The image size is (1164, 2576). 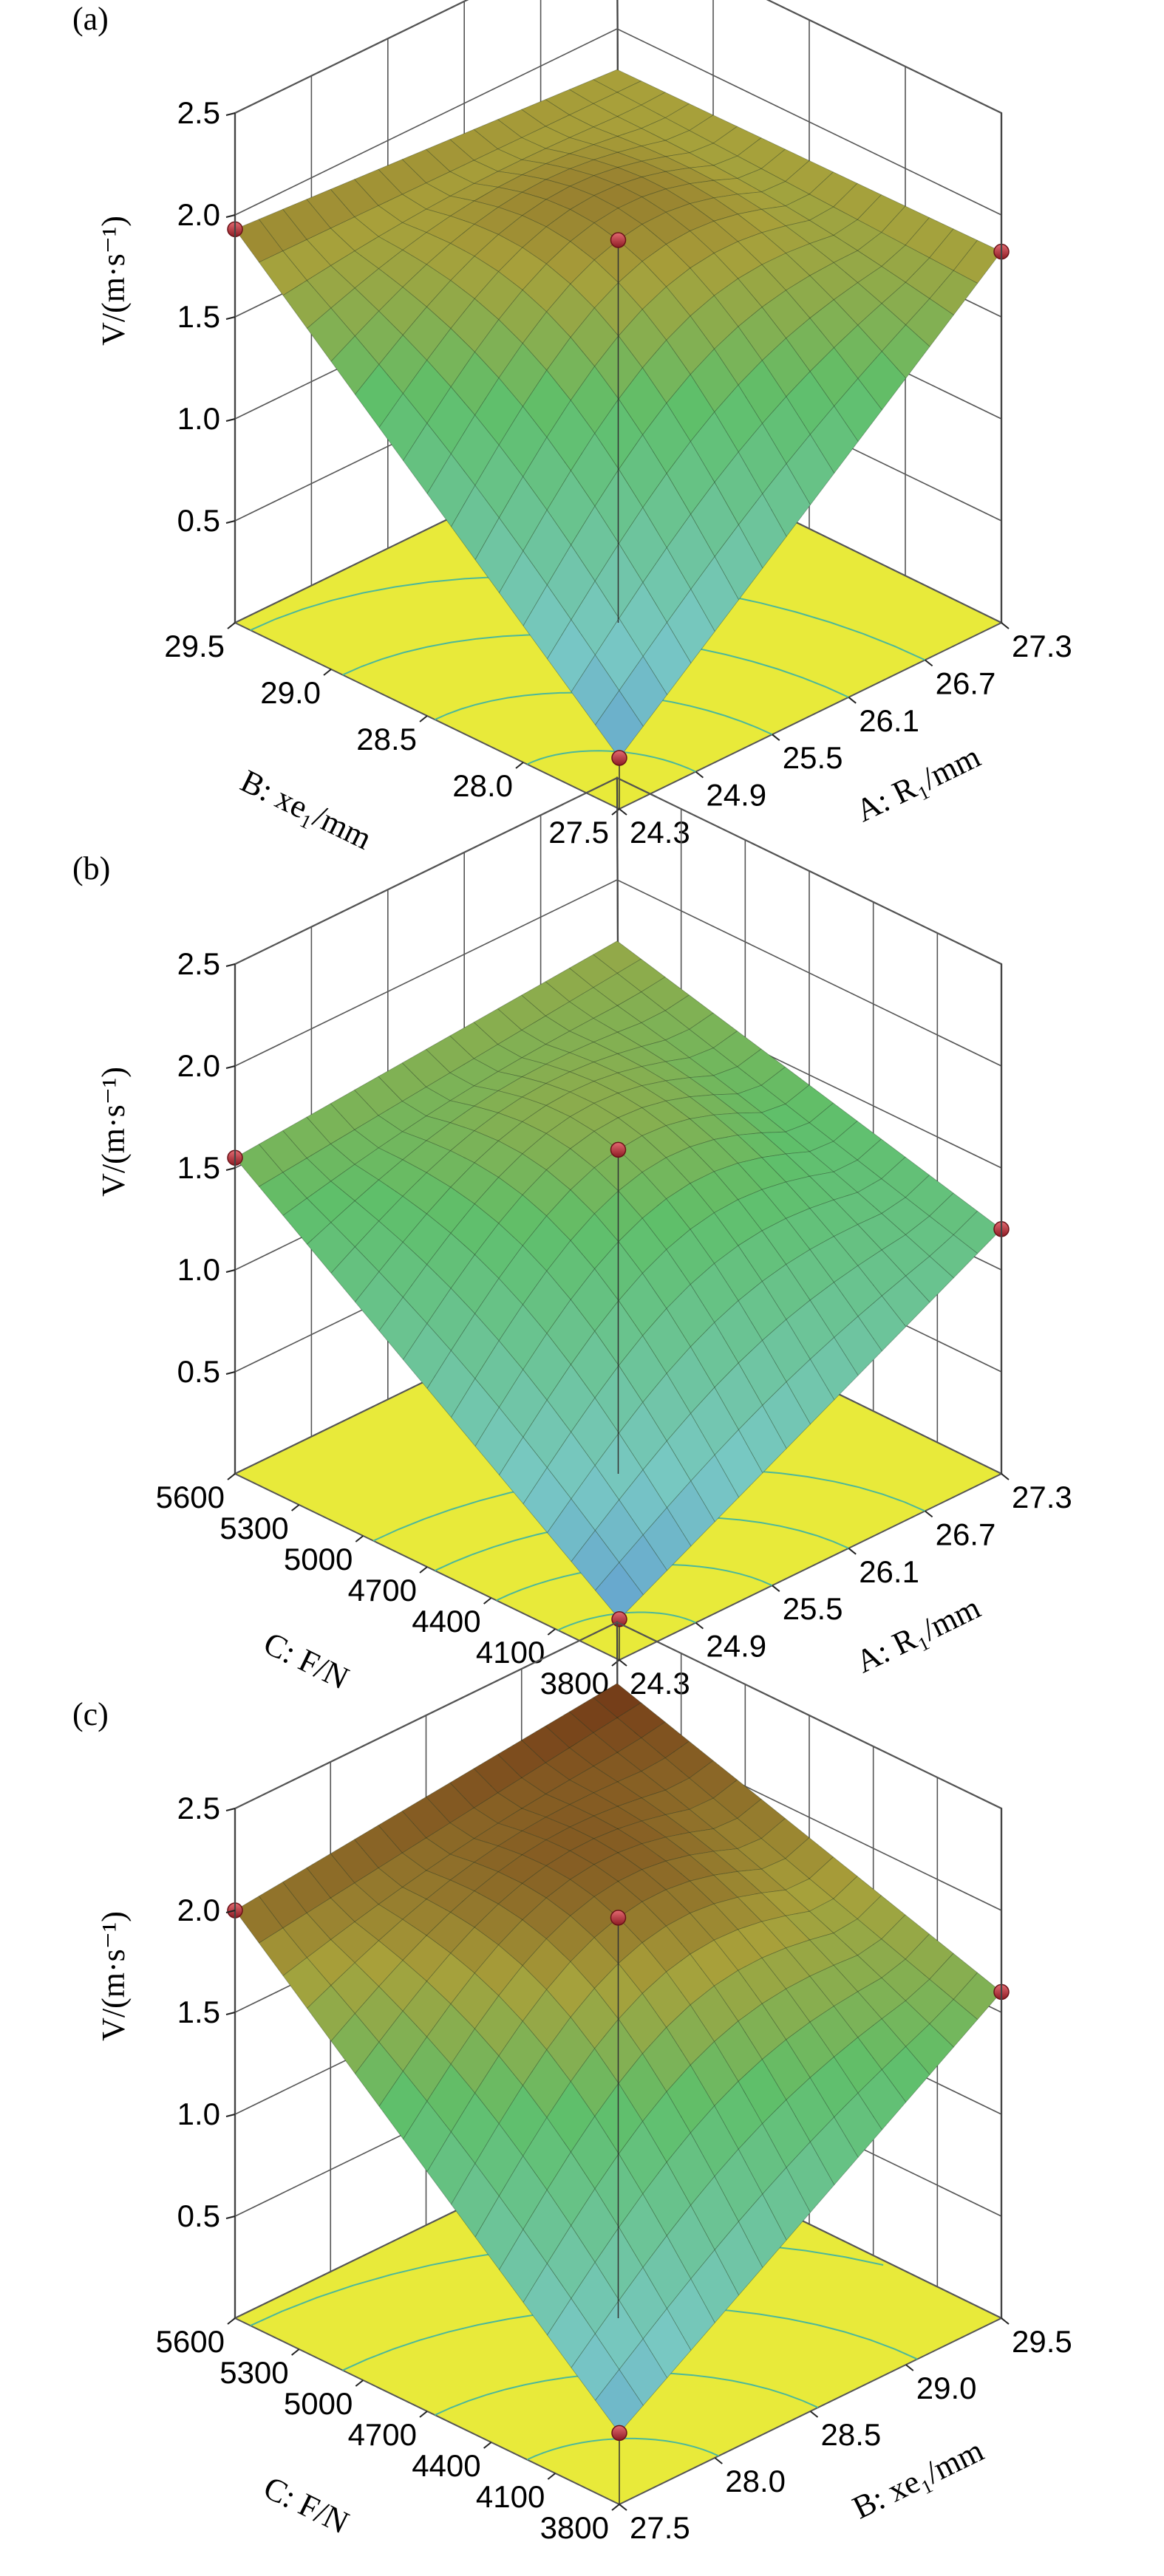 What do you see at coordinates (851, 2434) in the screenshot?
I see `x-tick-label: 28.5` at bounding box center [851, 2434].